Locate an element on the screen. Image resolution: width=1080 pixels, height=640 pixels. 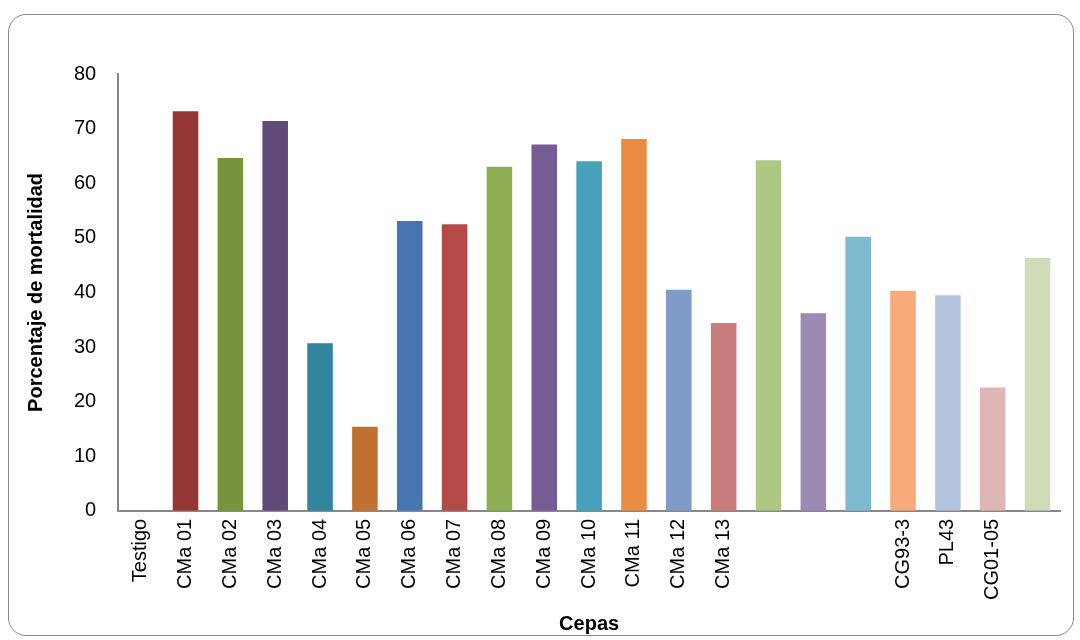
y-axis-title: Porcentaje de mortalidad is located at coordinates (34, 292).